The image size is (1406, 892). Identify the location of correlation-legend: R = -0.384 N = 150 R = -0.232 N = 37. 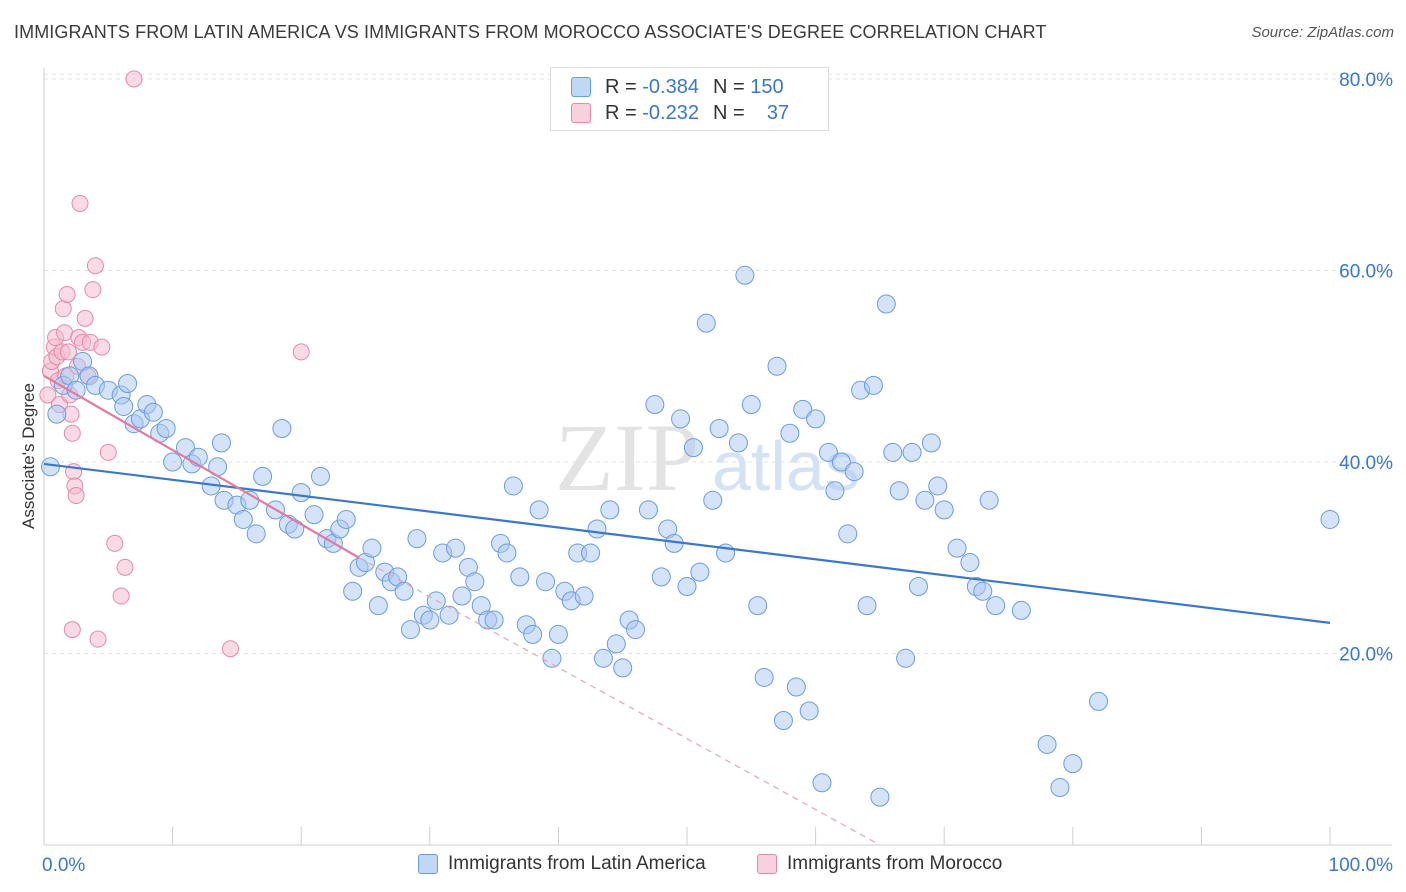
(689, 99).